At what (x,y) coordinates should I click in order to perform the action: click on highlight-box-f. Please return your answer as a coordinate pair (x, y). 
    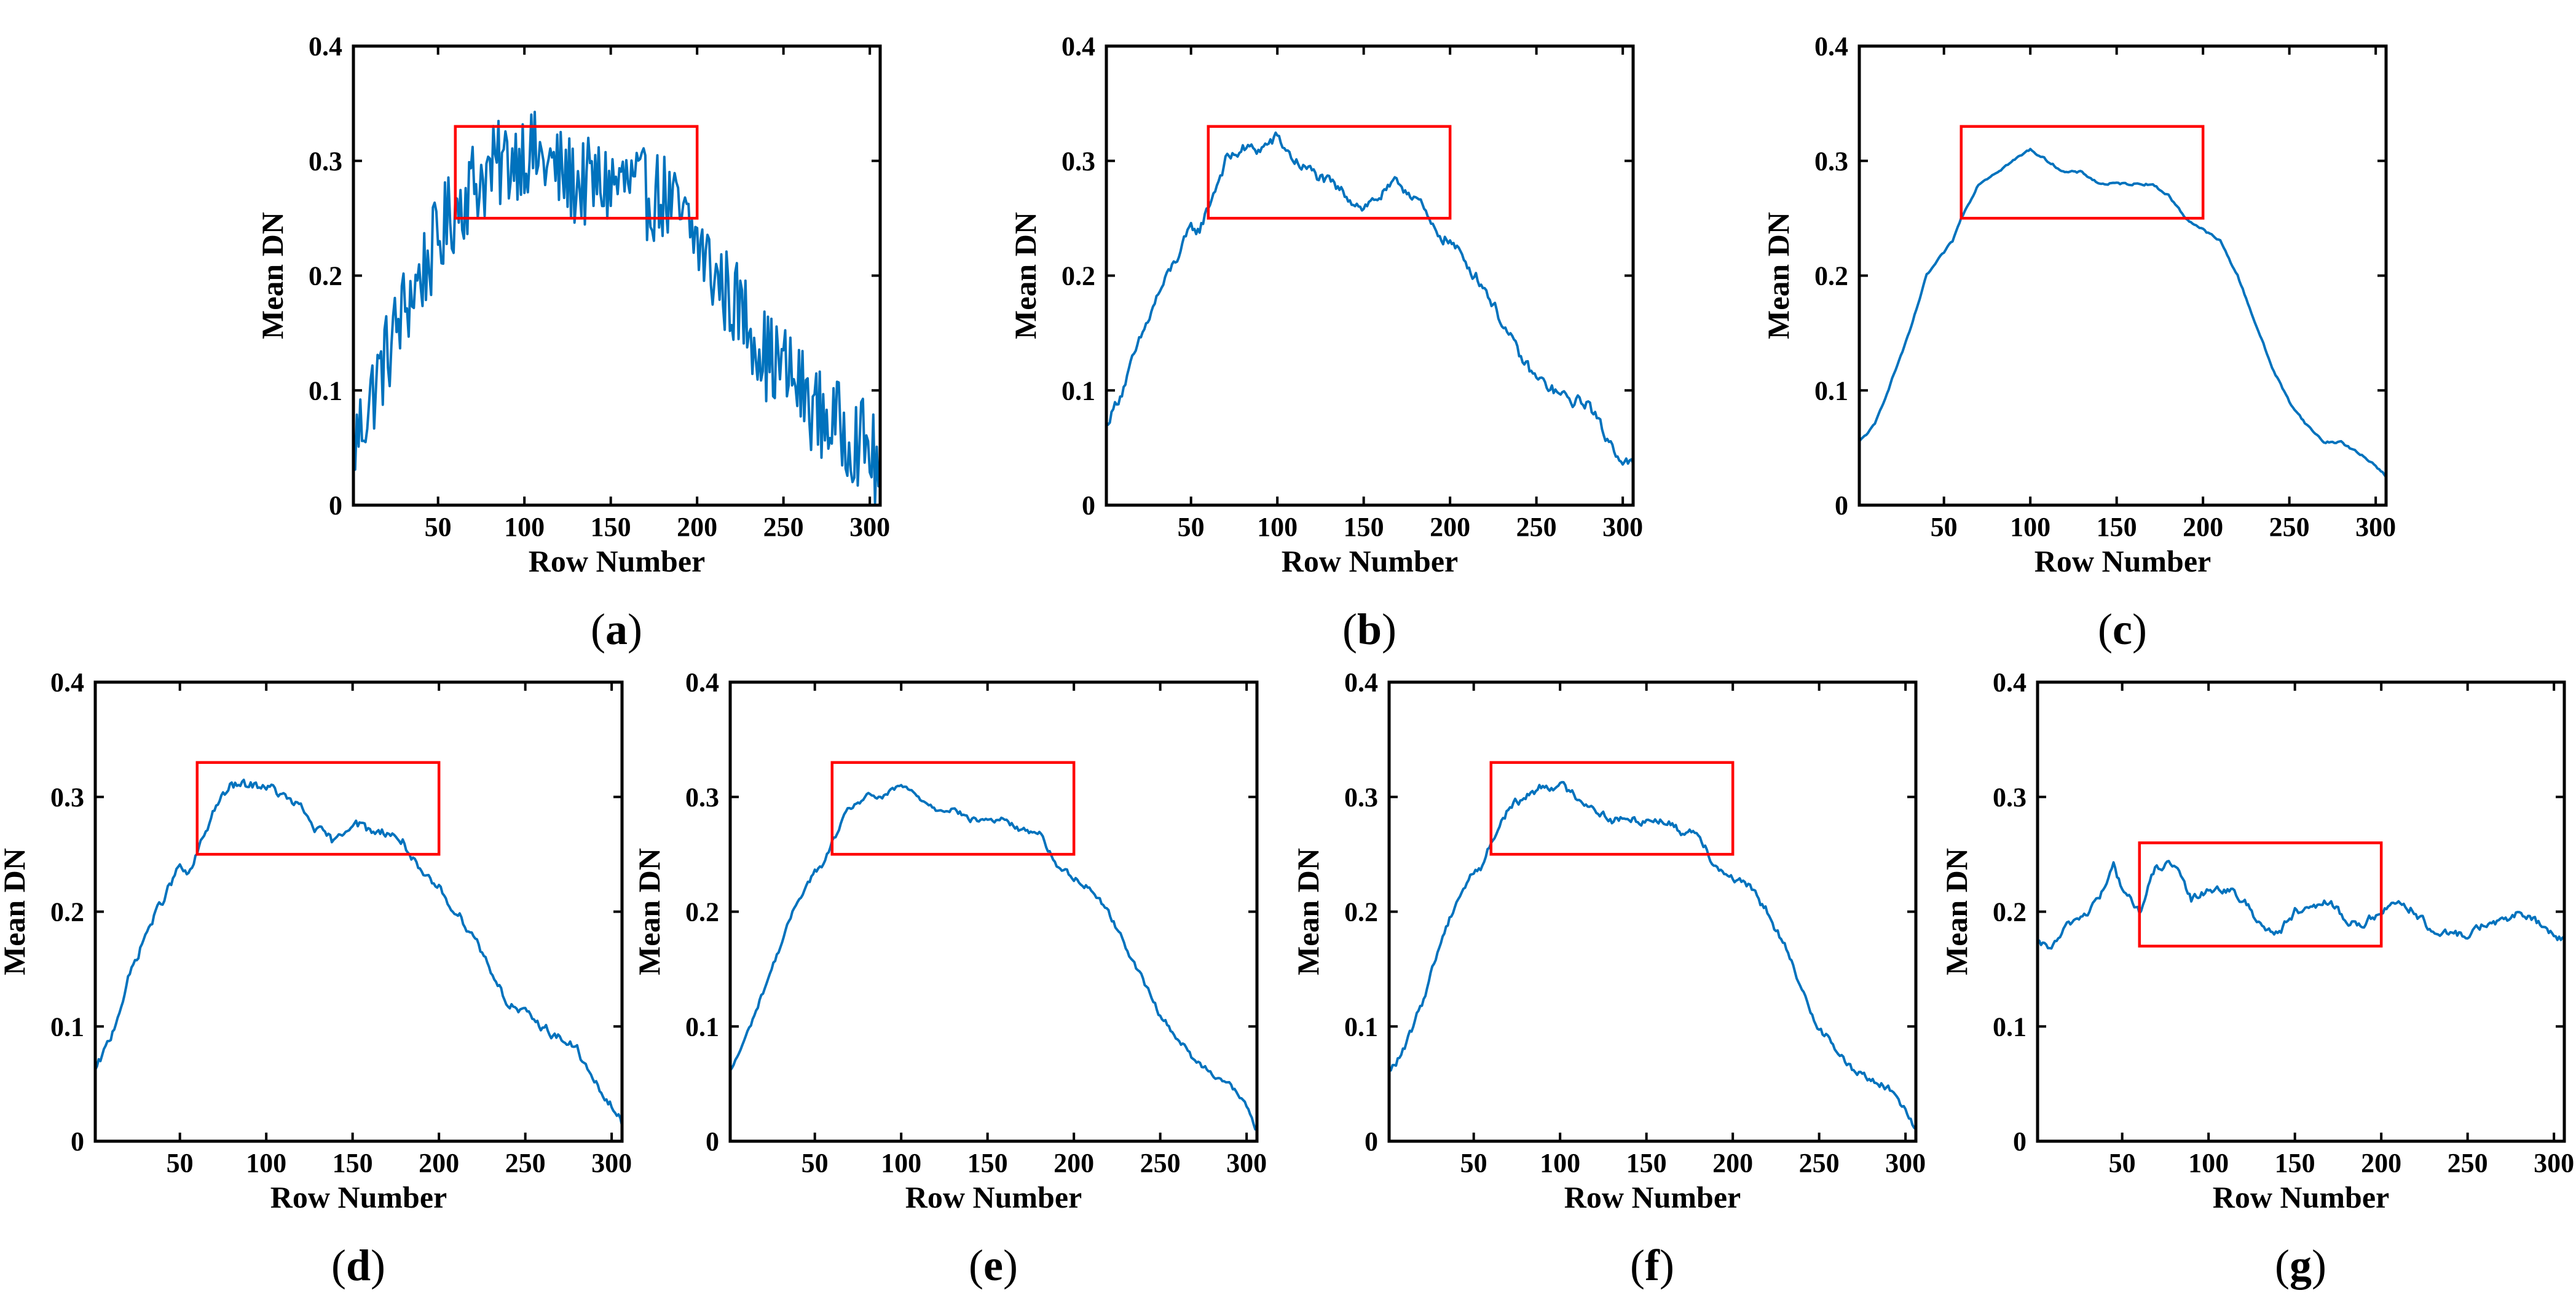
    Looking at the image, I should click on (1612, 808).